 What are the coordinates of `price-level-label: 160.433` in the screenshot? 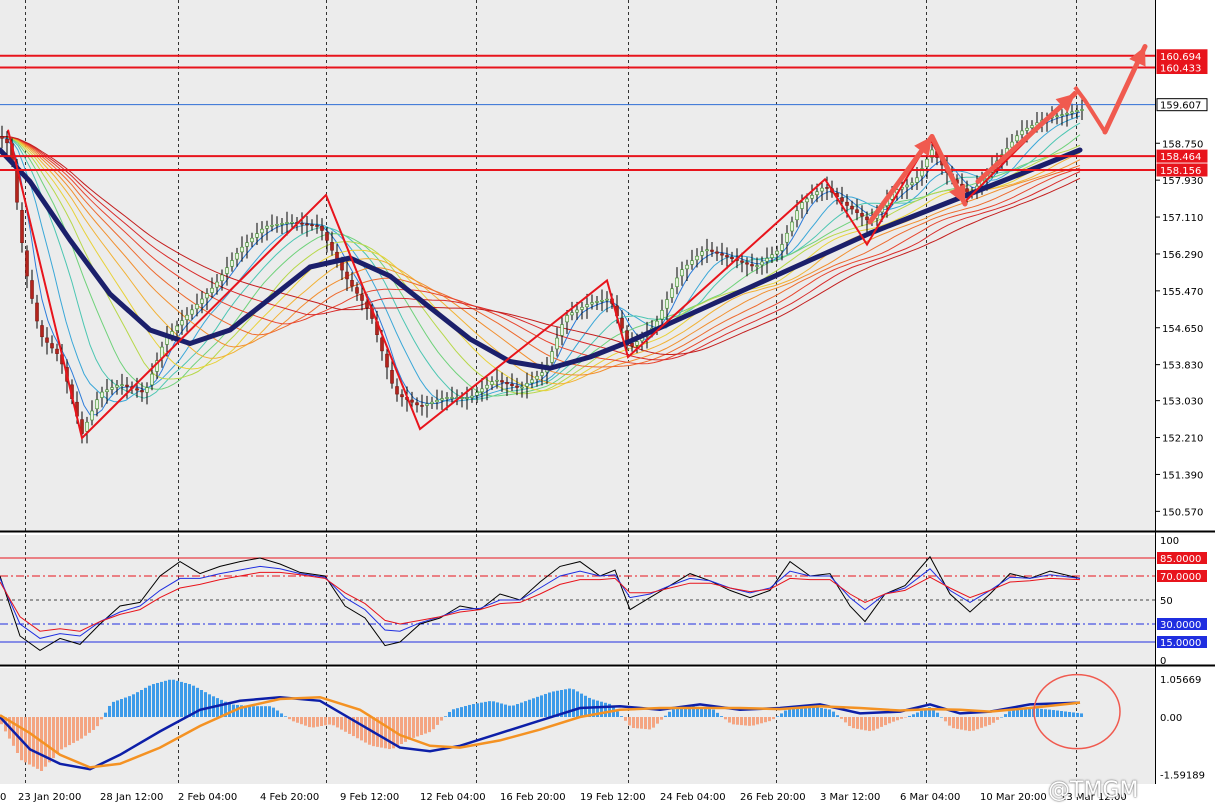 It's located at (1180, 69).